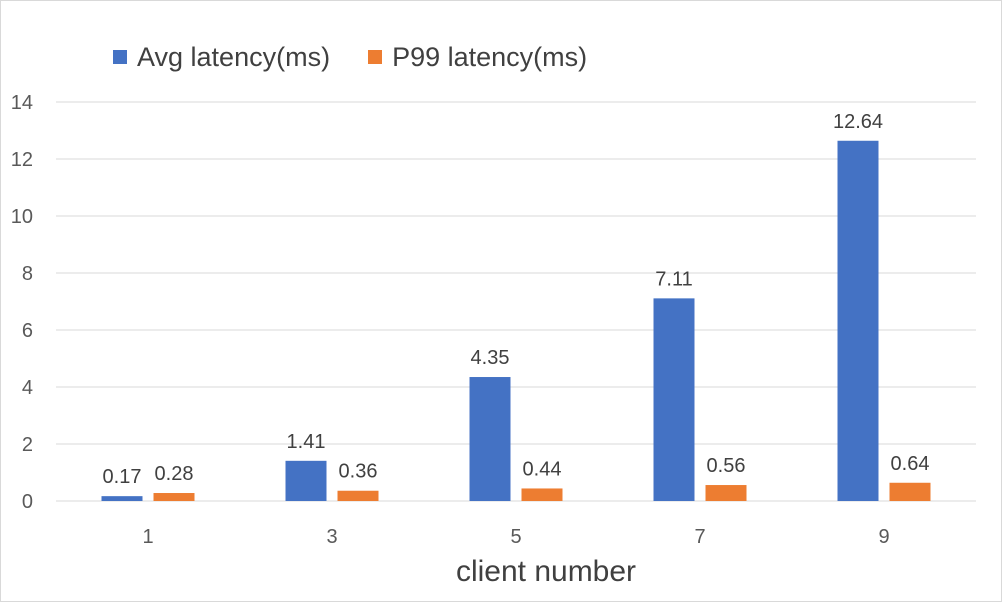 The image size is (1002, 602). I want to click on data-label-p99: 0.64, so click(910, 464).